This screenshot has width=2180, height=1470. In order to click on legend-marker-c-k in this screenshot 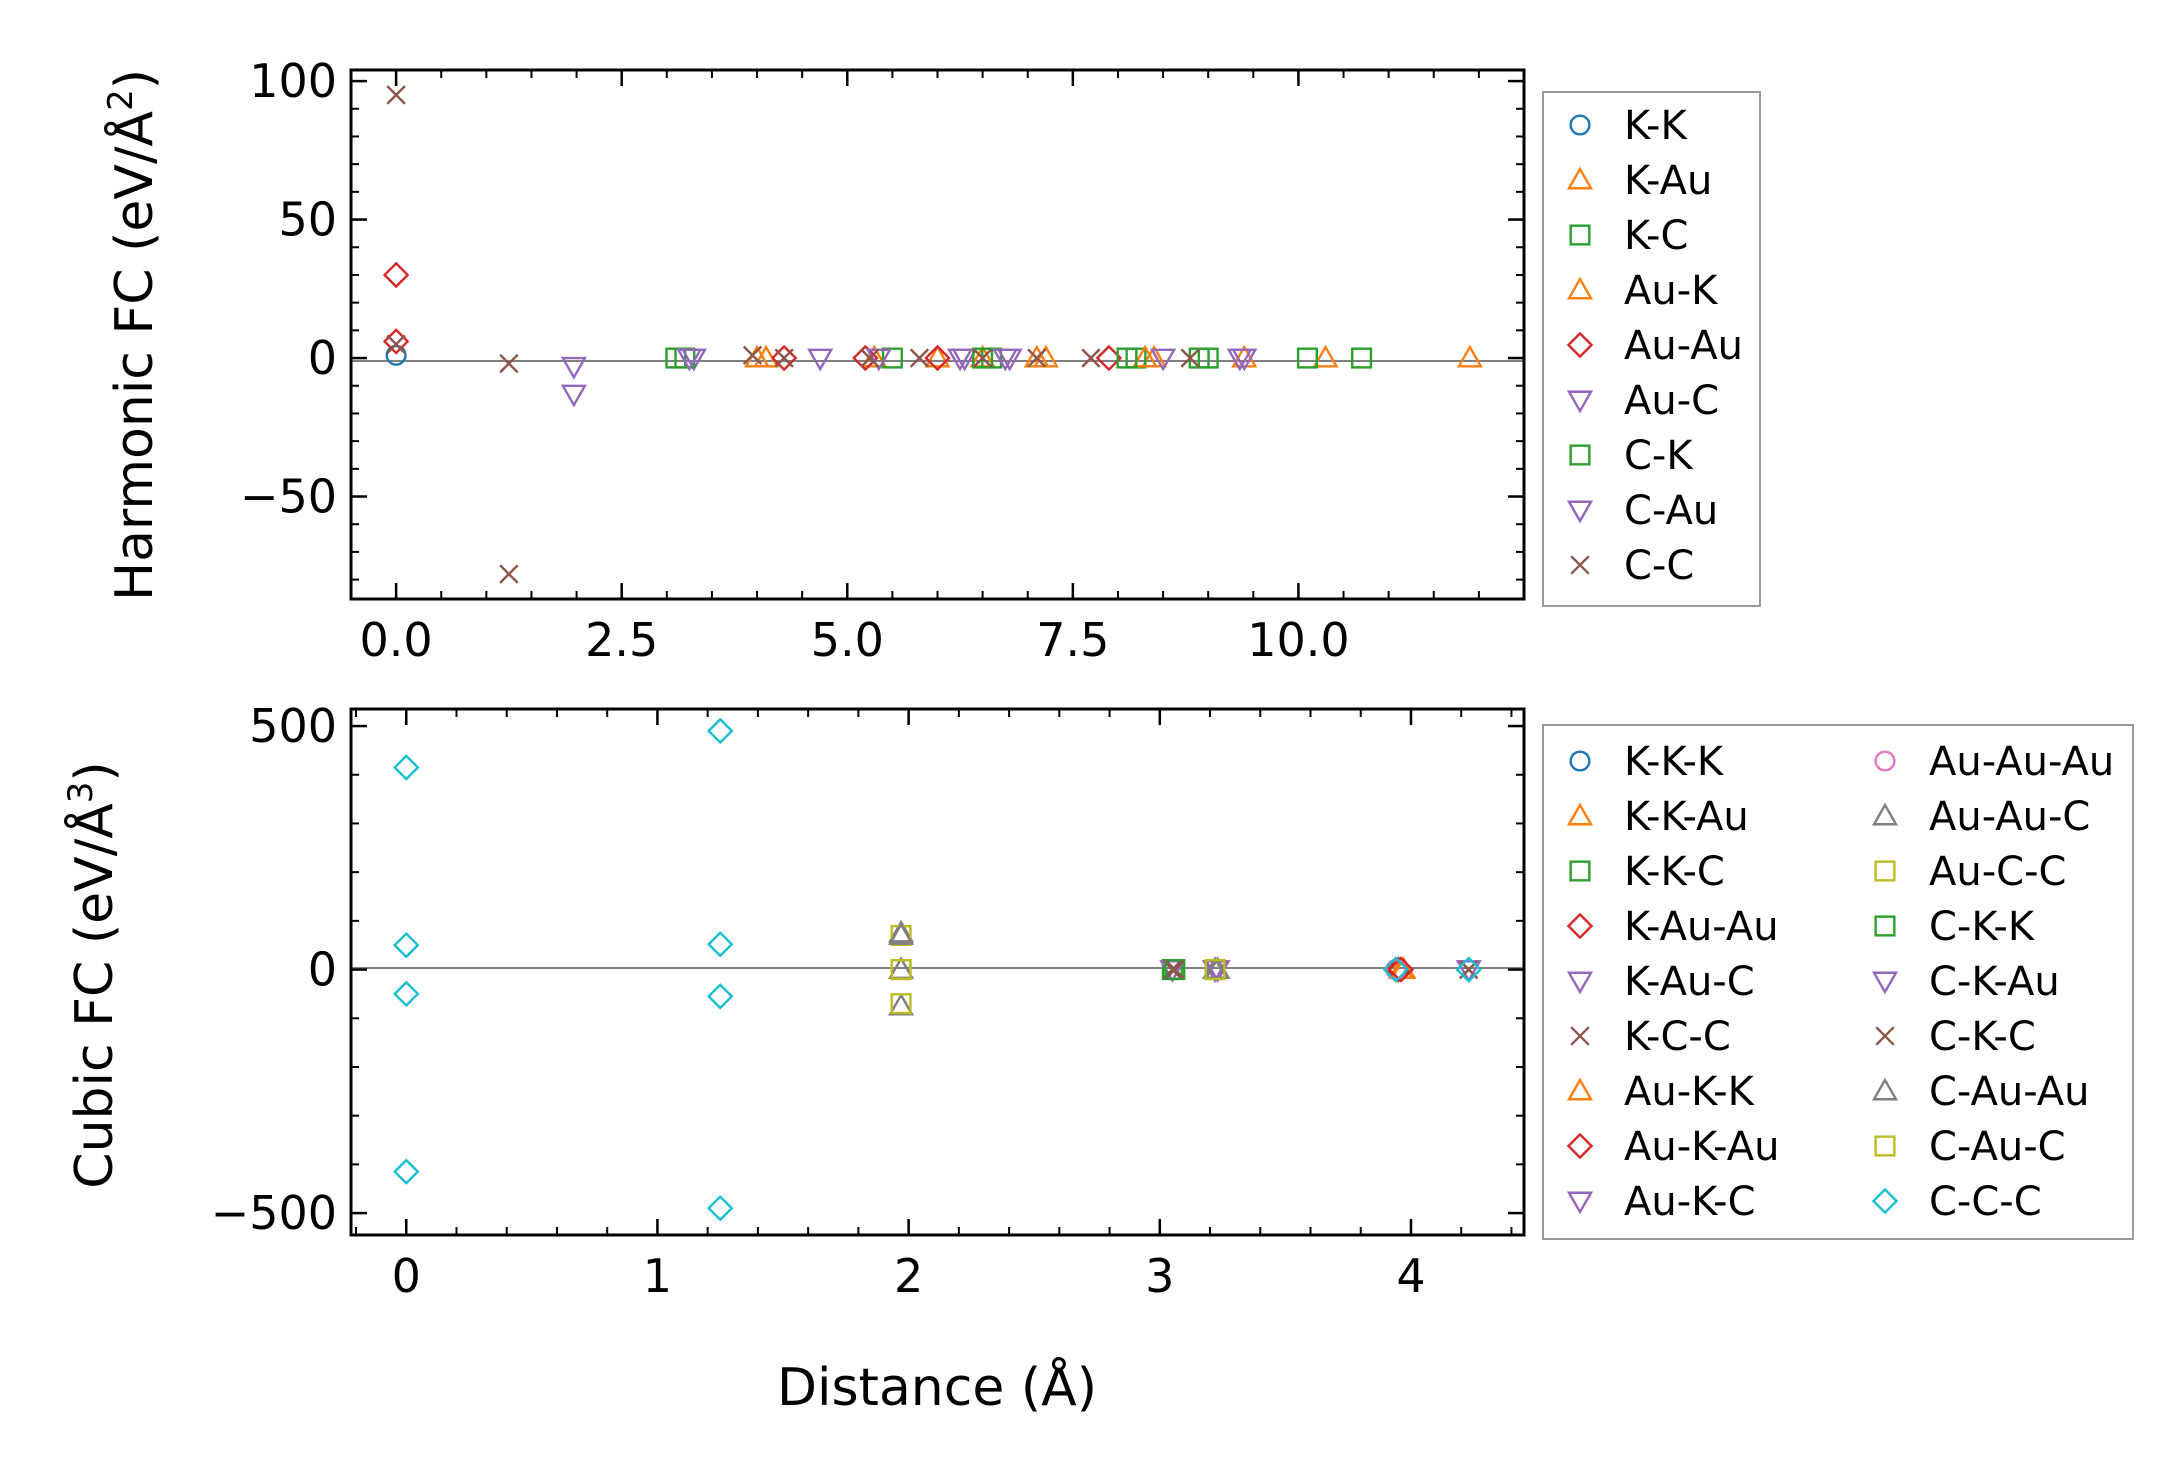, I will do `click(1580, 455)`.